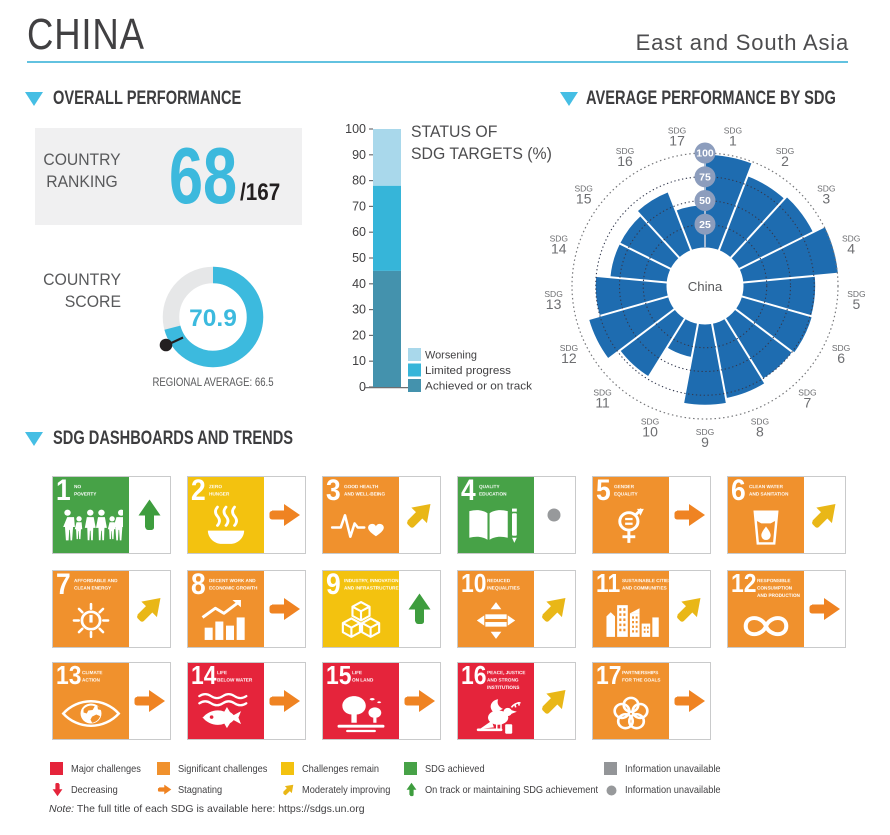 The width and height of the screenshot is (890, 835). What do you see at coordinates (359, 310) in the screenshot?
I see `svg-text: 30` at bounding box center [359, 310].